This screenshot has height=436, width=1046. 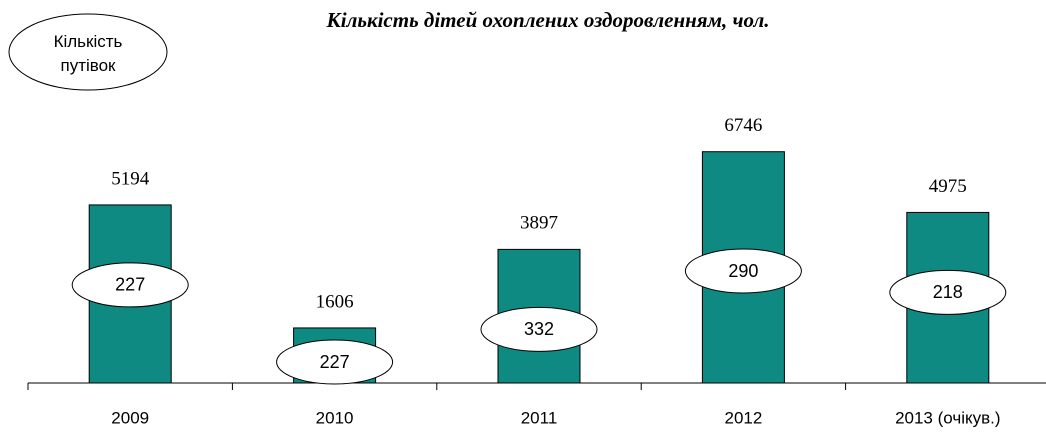 I want to click on value-label: 4975, so click(x=948, y=186).